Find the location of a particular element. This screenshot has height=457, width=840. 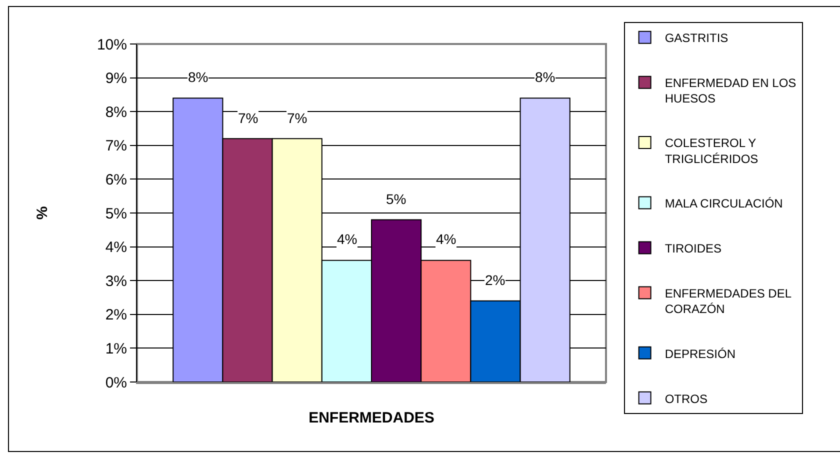

y-tick-label: 2% is located at coordinates (116, 315).